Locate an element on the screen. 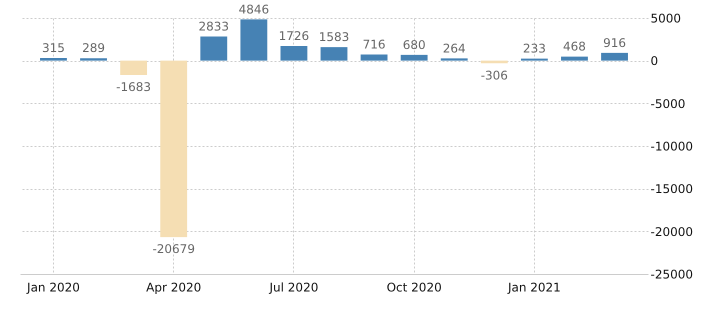 This screenshot has height=310, width=703. y-tick-label: 0 is located at coordinates (654, 61).